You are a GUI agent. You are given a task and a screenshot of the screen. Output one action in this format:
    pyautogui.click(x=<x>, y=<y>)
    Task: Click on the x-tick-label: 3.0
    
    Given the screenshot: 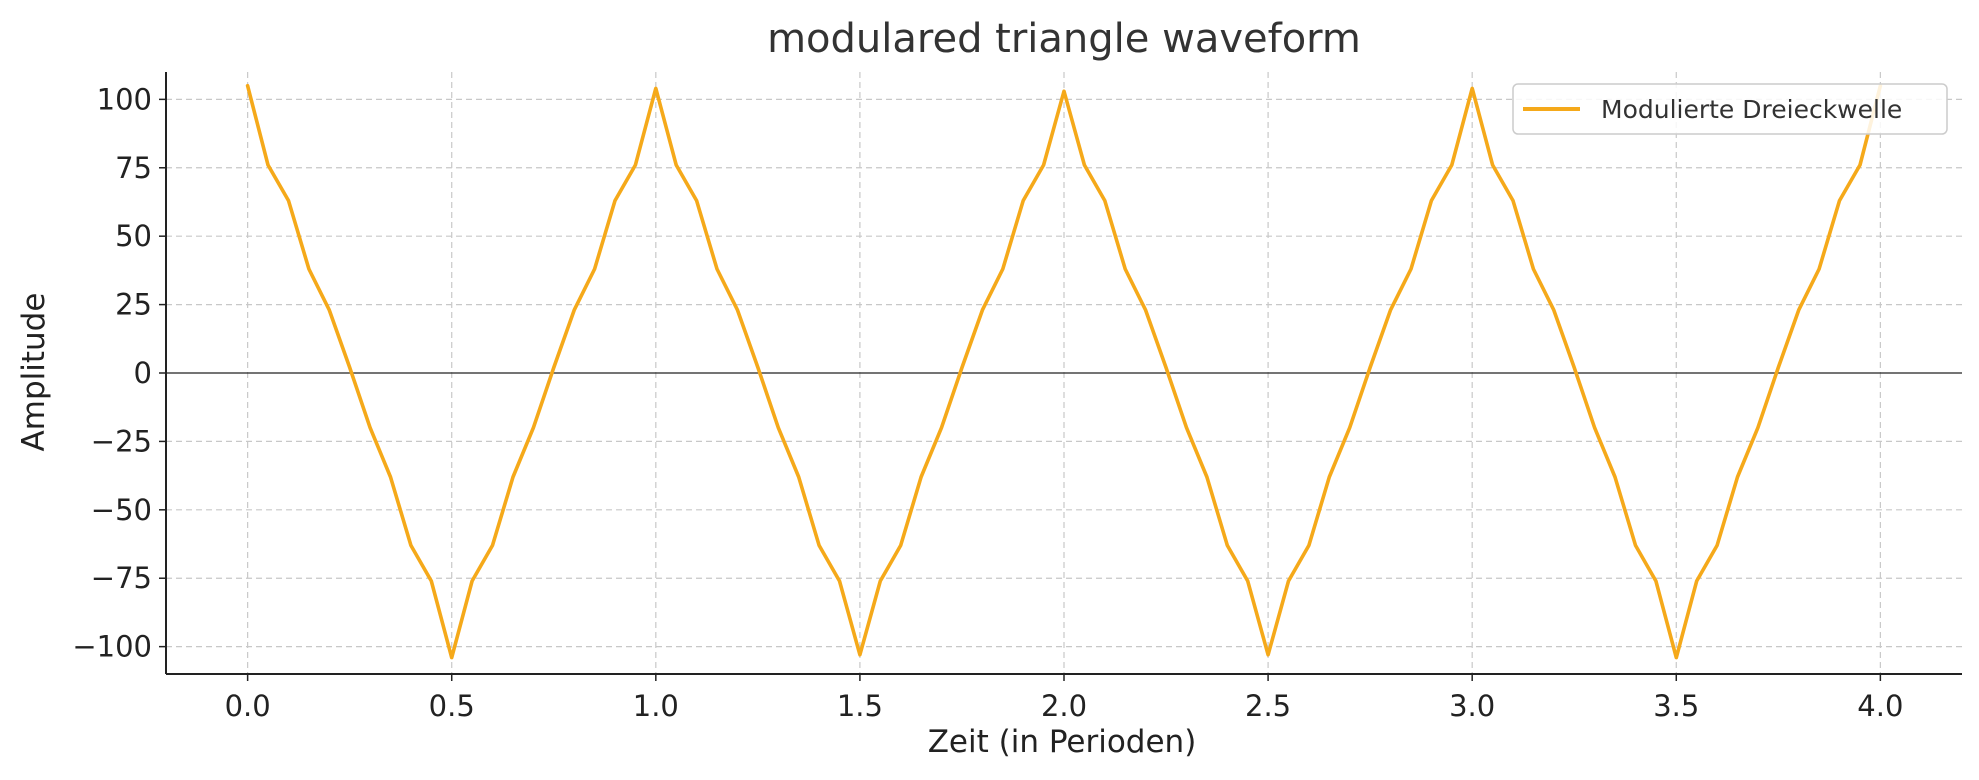 What is the action you would take?
    pyautogui.click(x=1472, y=706)
    